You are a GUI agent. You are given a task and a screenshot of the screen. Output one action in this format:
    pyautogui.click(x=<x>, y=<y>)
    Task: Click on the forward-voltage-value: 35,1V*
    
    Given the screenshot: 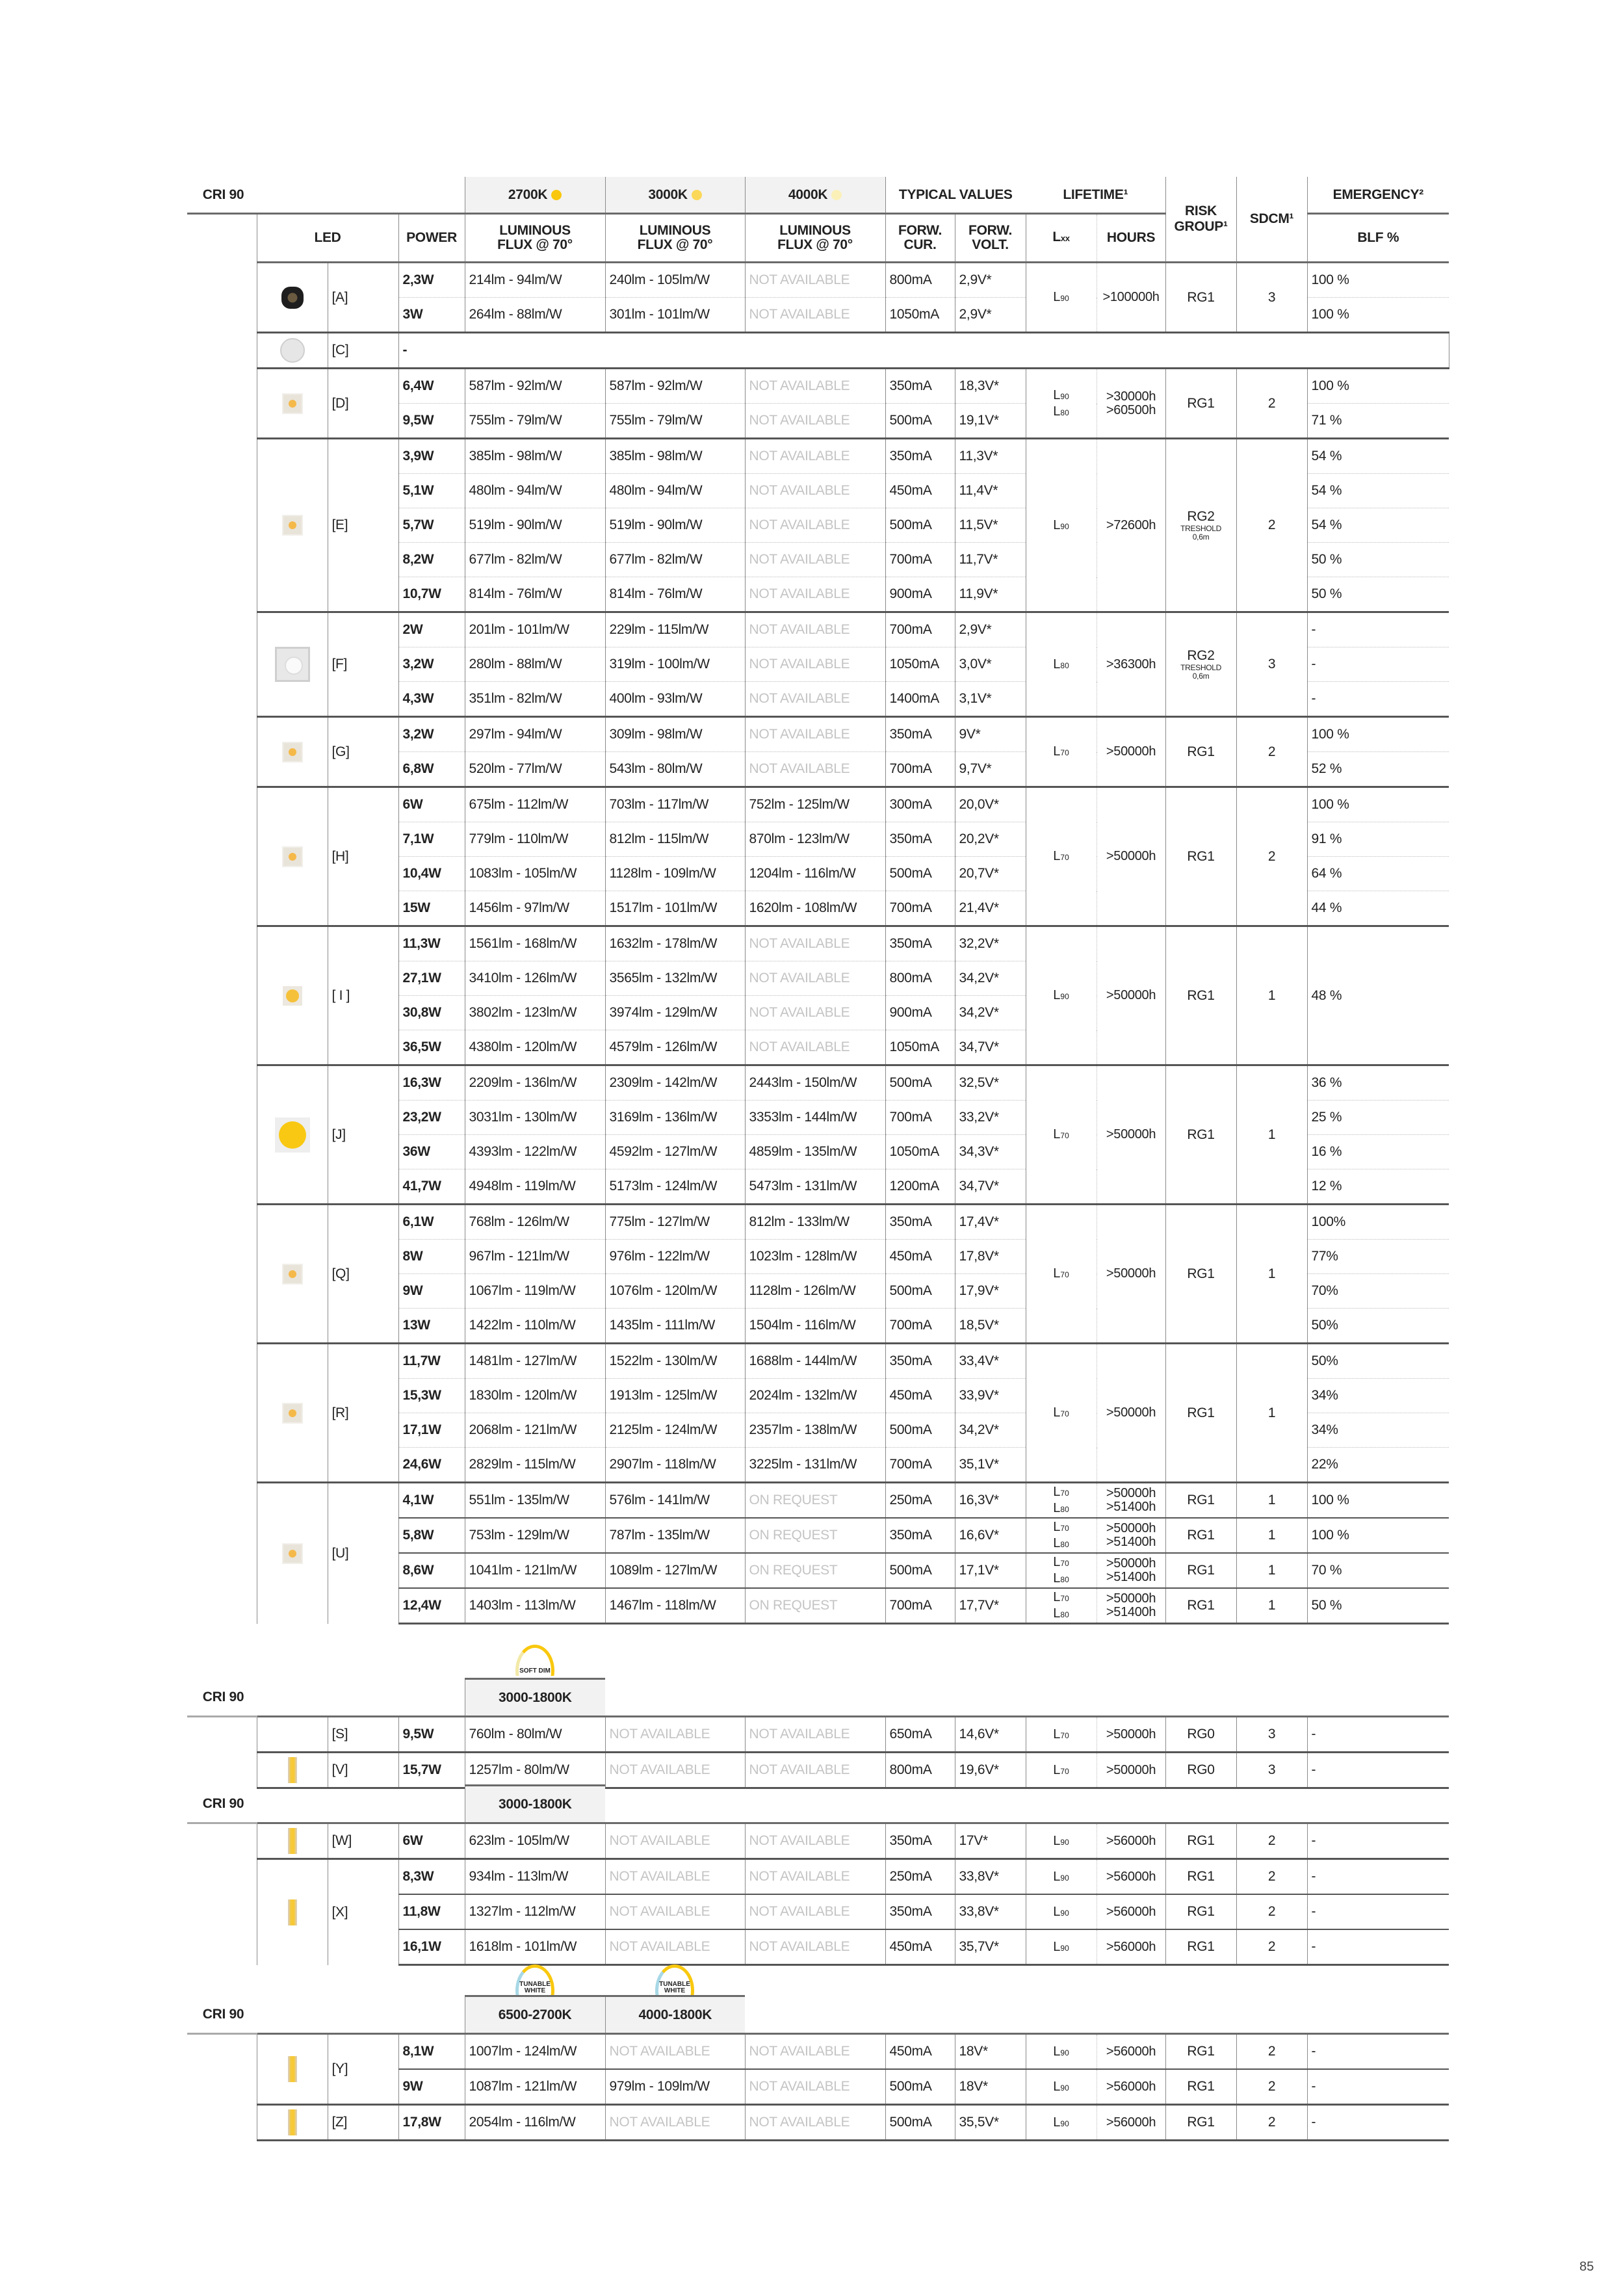 What is the action you would take?
    pyautogui.click(x=990, y=1465)
    